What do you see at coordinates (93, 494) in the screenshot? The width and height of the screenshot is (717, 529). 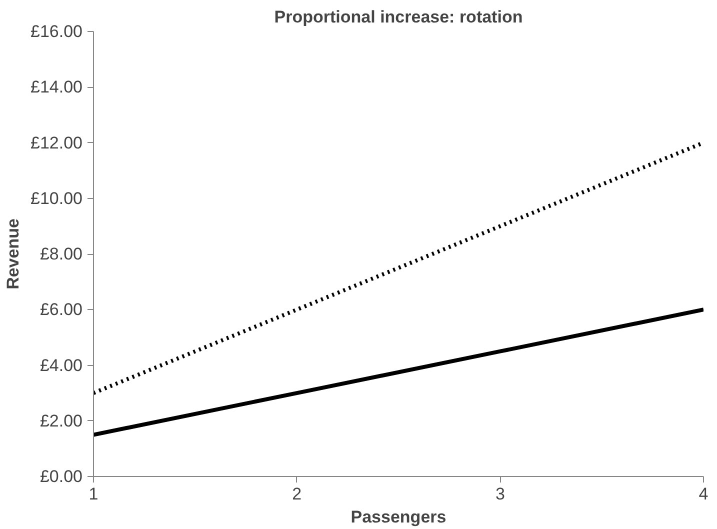 I see `x-tick-label: 1` at bounding box center [93, 494].